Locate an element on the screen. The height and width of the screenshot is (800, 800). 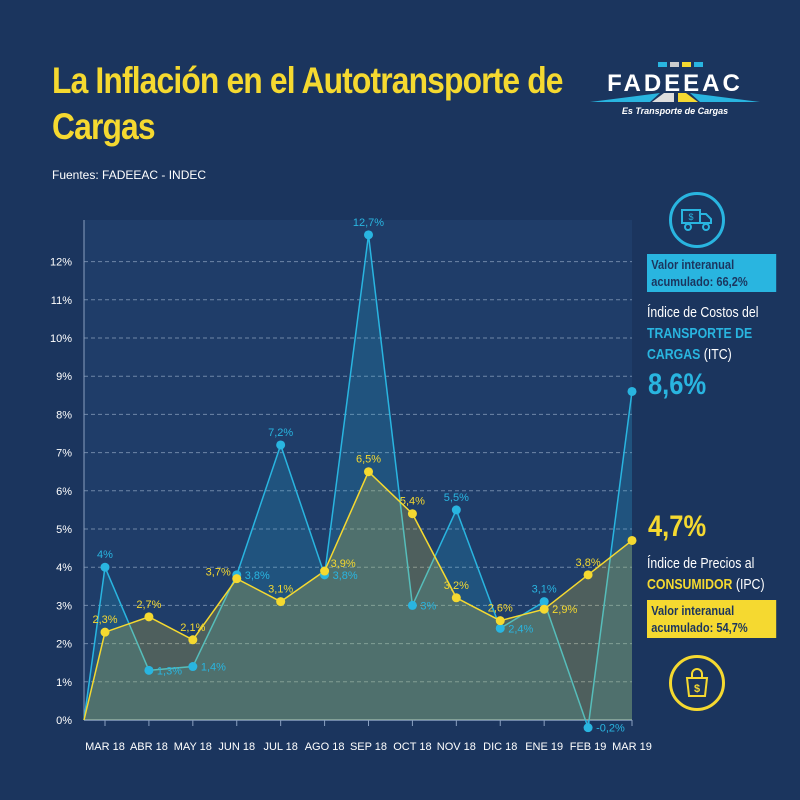
data-label-itc: 5,5% is located at coordinates (456, 498).